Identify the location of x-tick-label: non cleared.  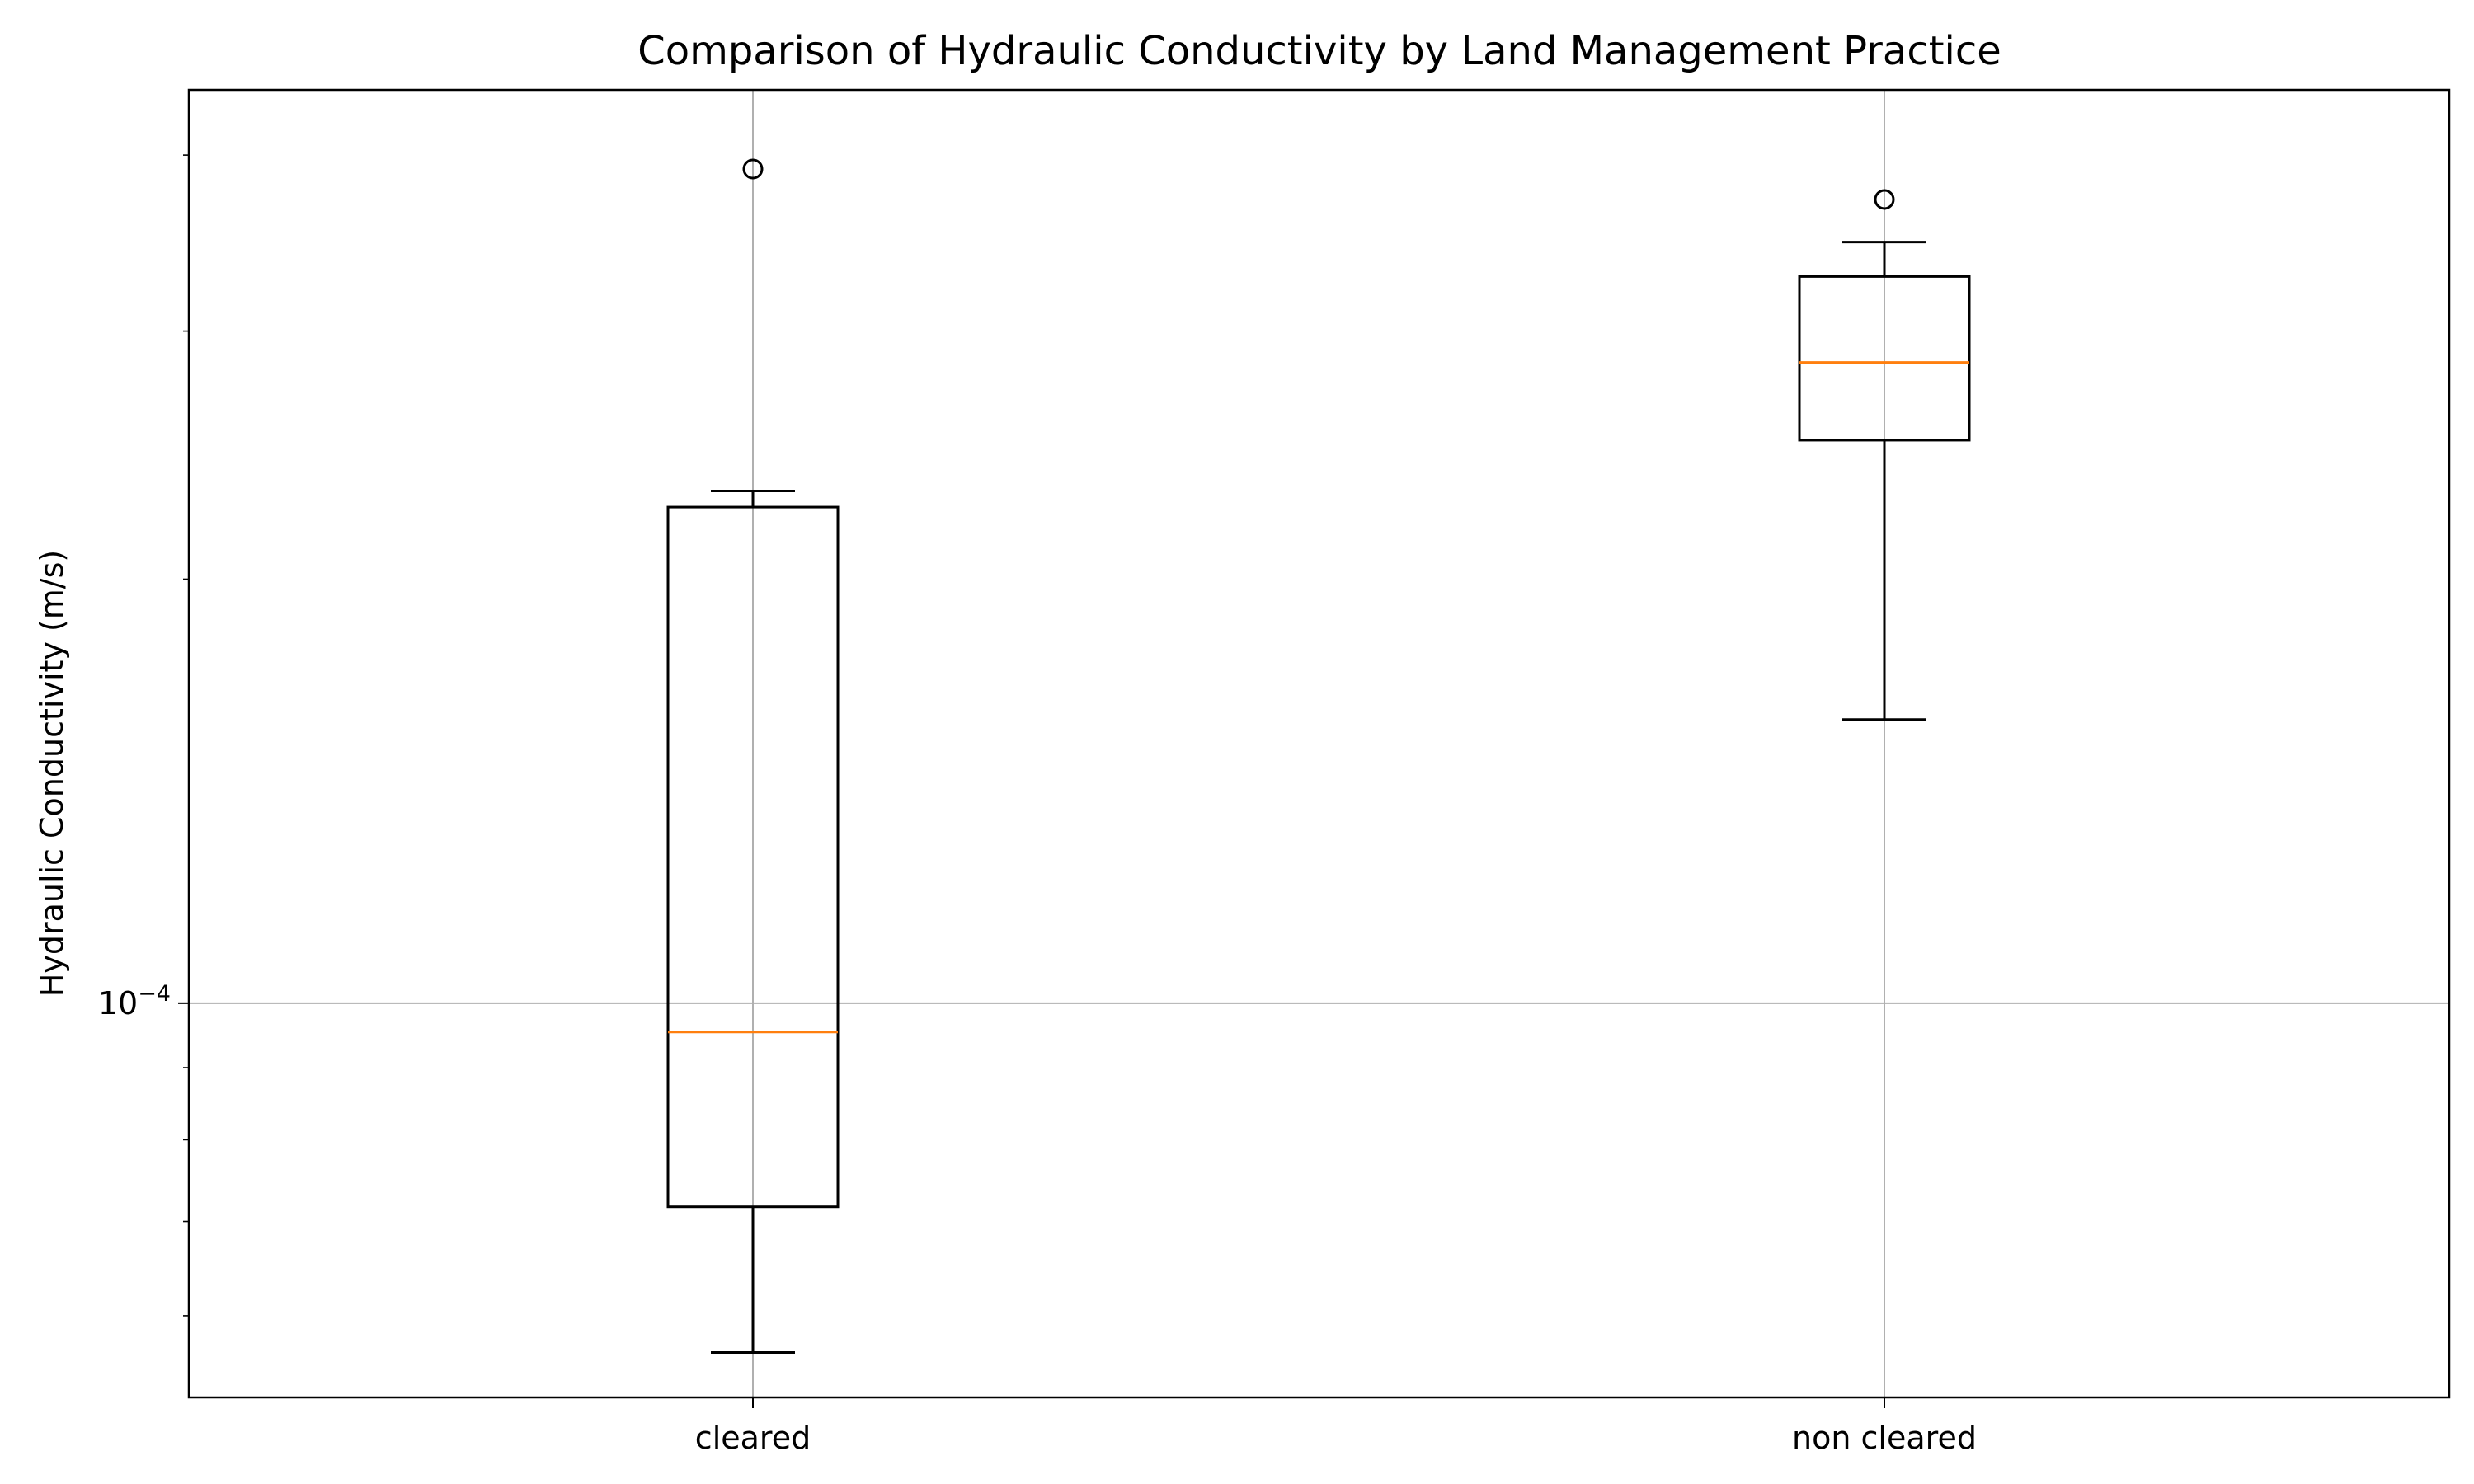
(1884, 1438).